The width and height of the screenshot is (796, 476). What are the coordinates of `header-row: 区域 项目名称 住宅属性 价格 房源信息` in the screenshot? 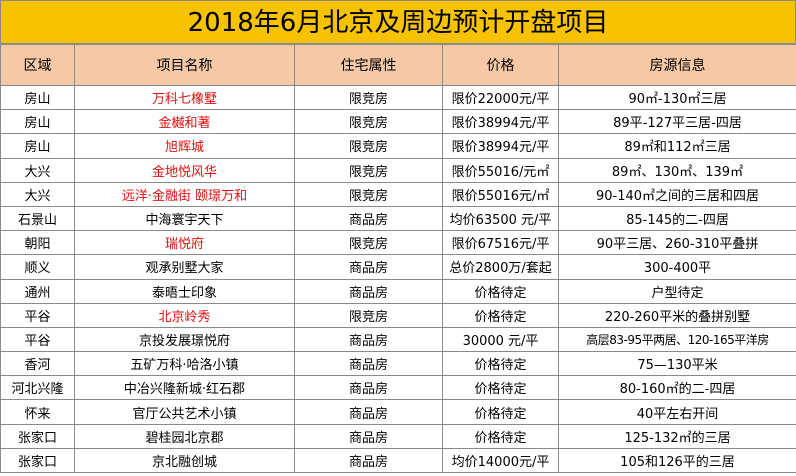 It's located at (398, 65).